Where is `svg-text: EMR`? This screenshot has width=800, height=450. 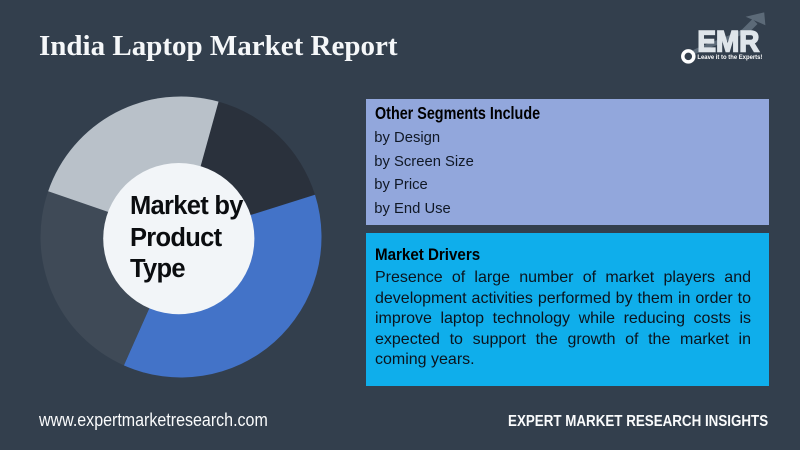 svg-text: EMR is located at coordinates (728, 42).